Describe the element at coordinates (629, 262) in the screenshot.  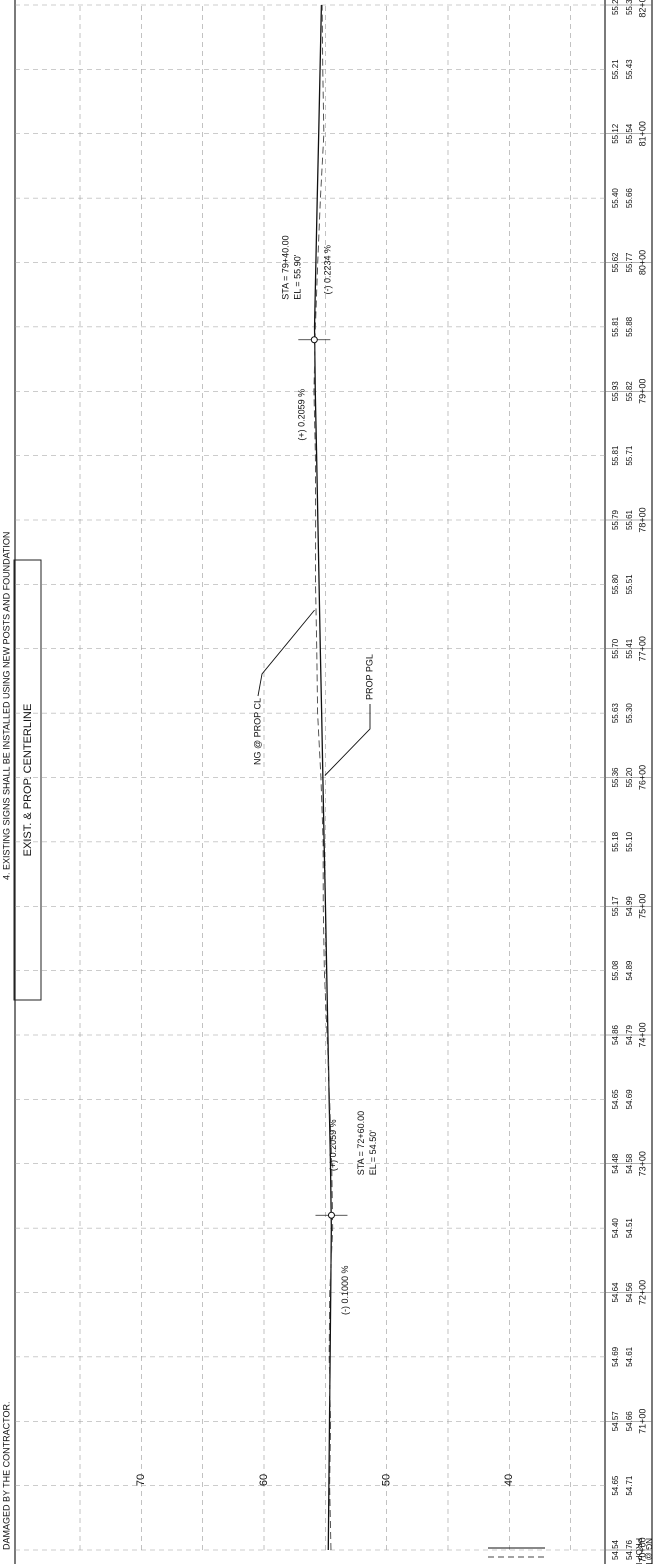
I see `value-label: 55.77` at that location.